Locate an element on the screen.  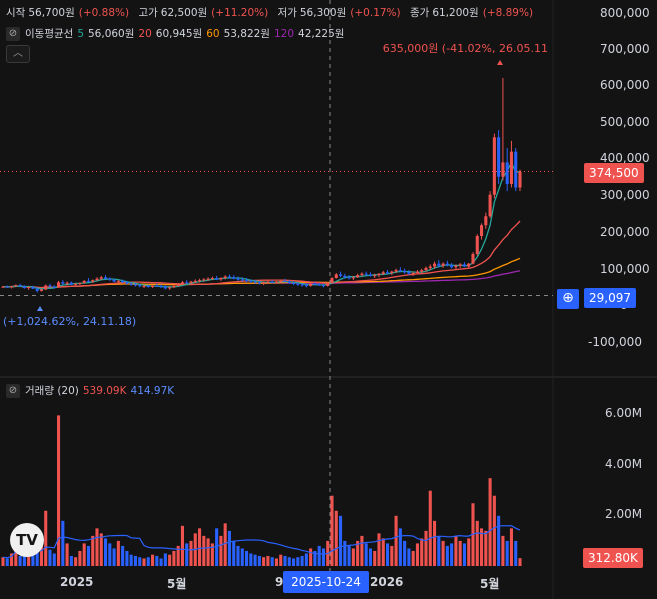
ma120-period: 120 is located at coordinates (284, 33).